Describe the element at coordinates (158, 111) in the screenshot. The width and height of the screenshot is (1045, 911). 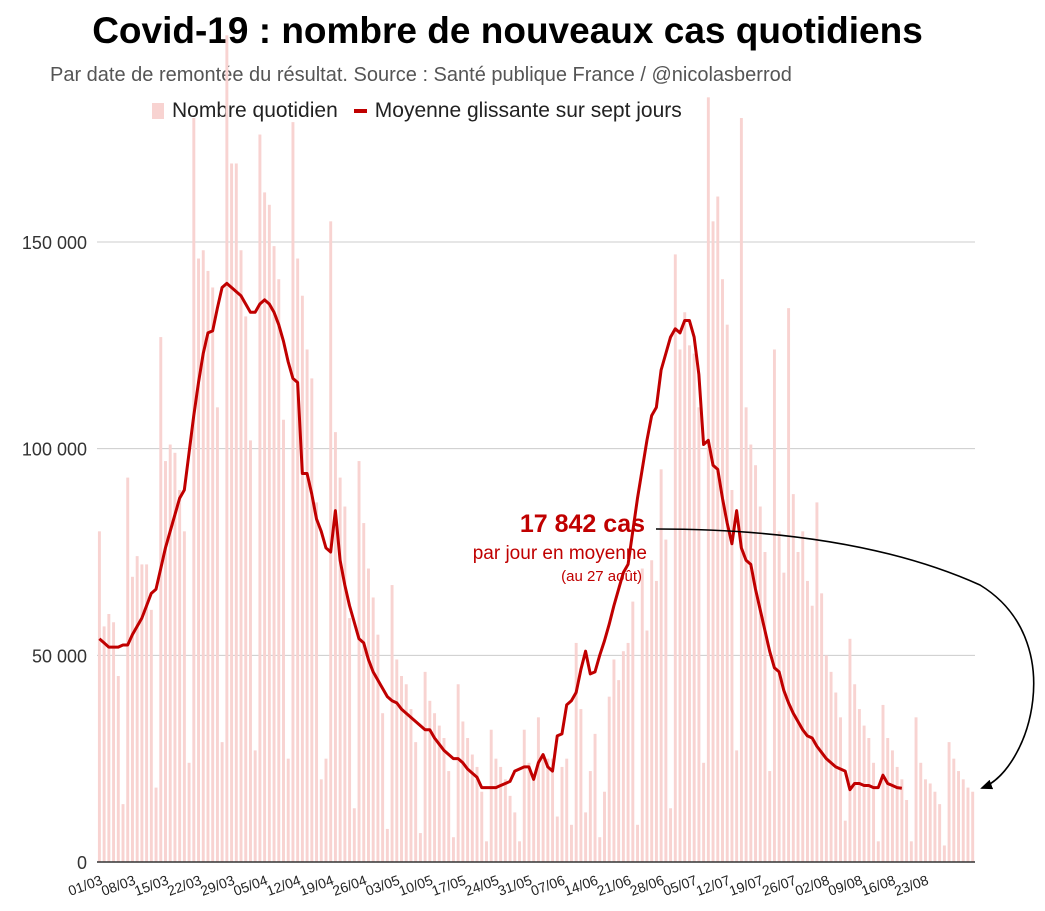
I see `legend-bar-swatch` at that location.